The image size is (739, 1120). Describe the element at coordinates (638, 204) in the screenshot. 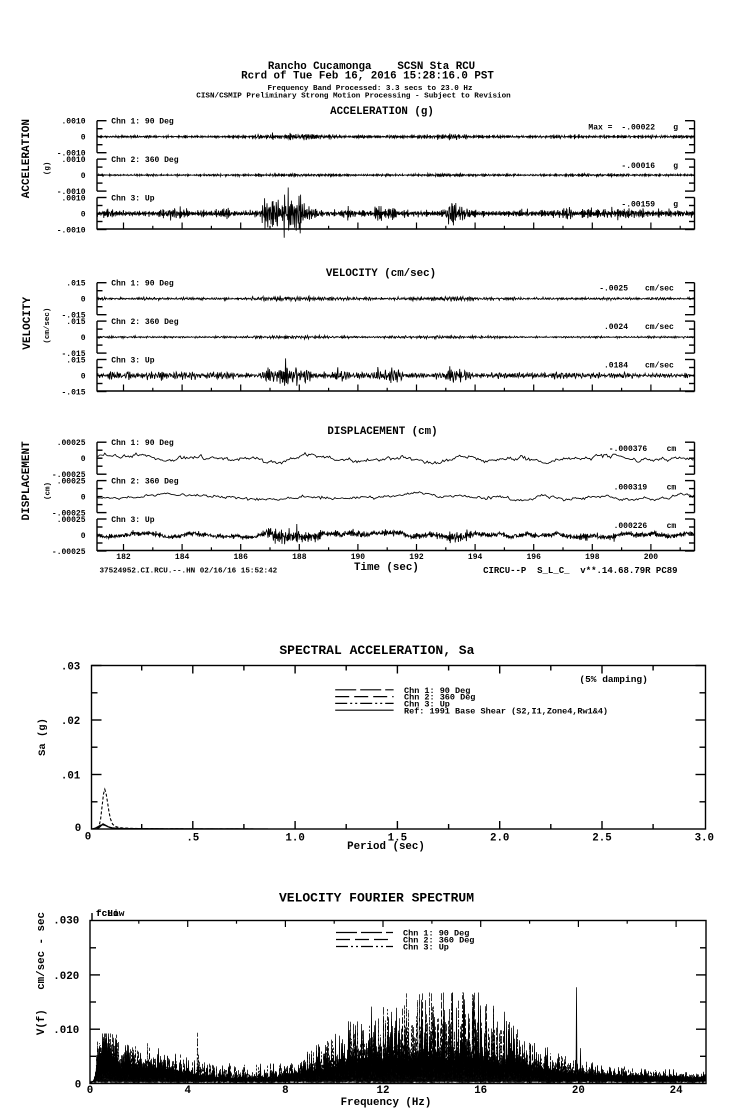

I see `svg-text: -.00159` at that location.